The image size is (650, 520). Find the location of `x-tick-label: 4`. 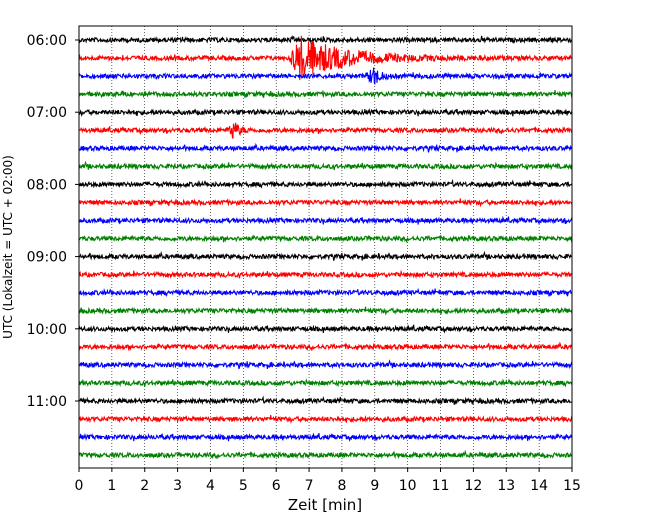

x-tick-label: 4 is located at coordinates (210, 486).